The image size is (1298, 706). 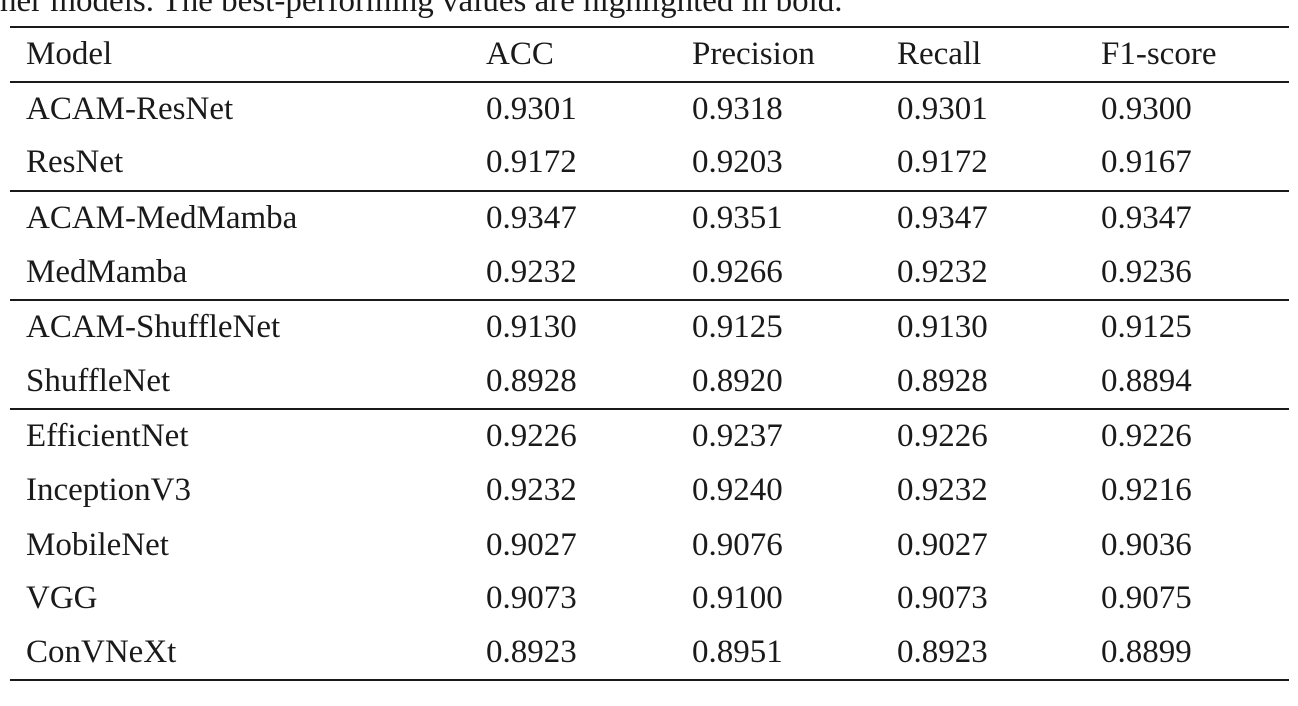 I want to click on f1-score-cell: 0.9167, so click(x=1146, y=162).